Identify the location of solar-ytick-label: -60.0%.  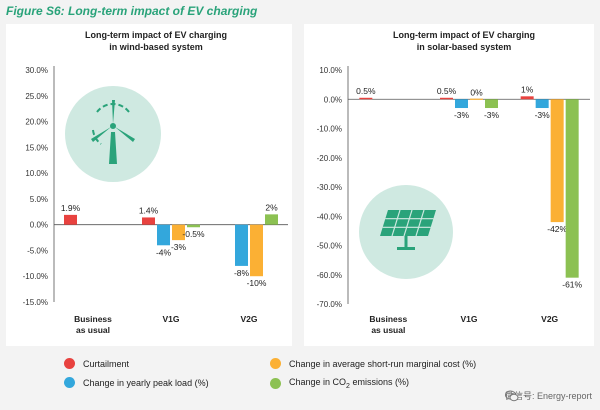
(329, 275).